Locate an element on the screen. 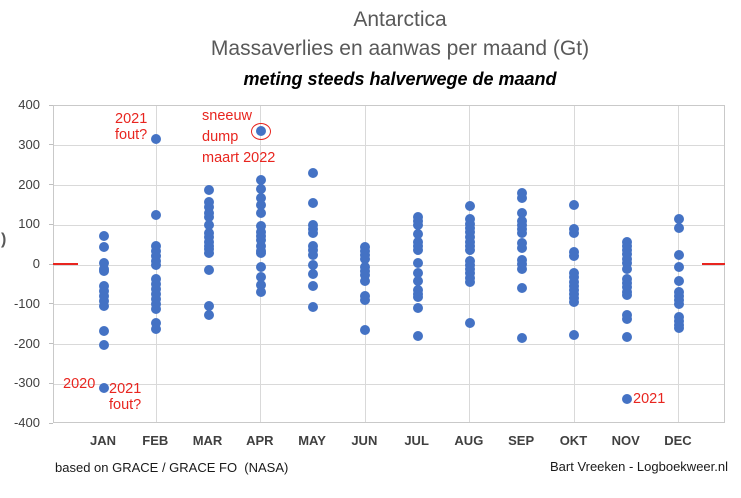 The image size is (741, 498). y-axis-label: 300 is located at coordinates (29, 144).